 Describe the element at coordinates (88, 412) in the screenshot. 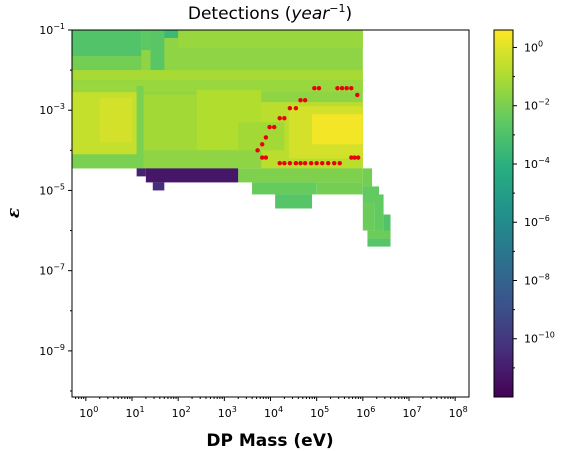

I see `x-tick-label: 10⁰` at that location.